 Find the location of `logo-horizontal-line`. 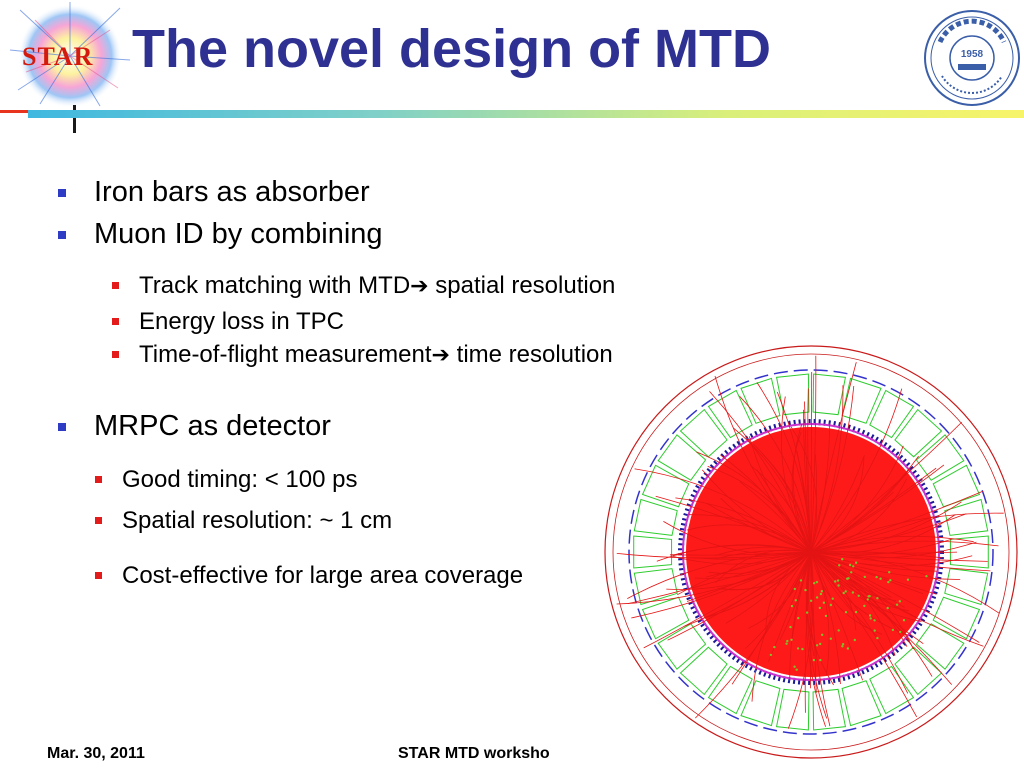

logo-horizontal-line is located at coordinates (14, 111).